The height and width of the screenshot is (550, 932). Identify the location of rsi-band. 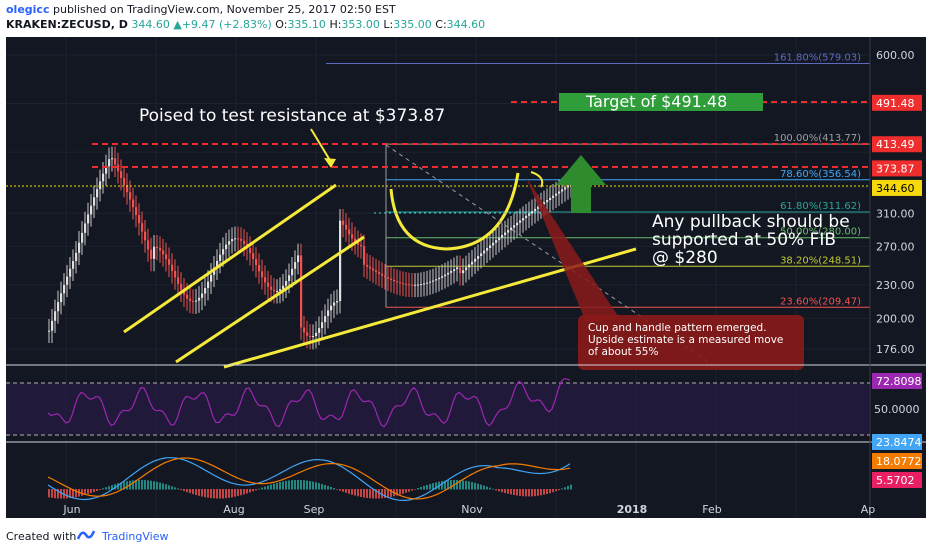
(438, 409).